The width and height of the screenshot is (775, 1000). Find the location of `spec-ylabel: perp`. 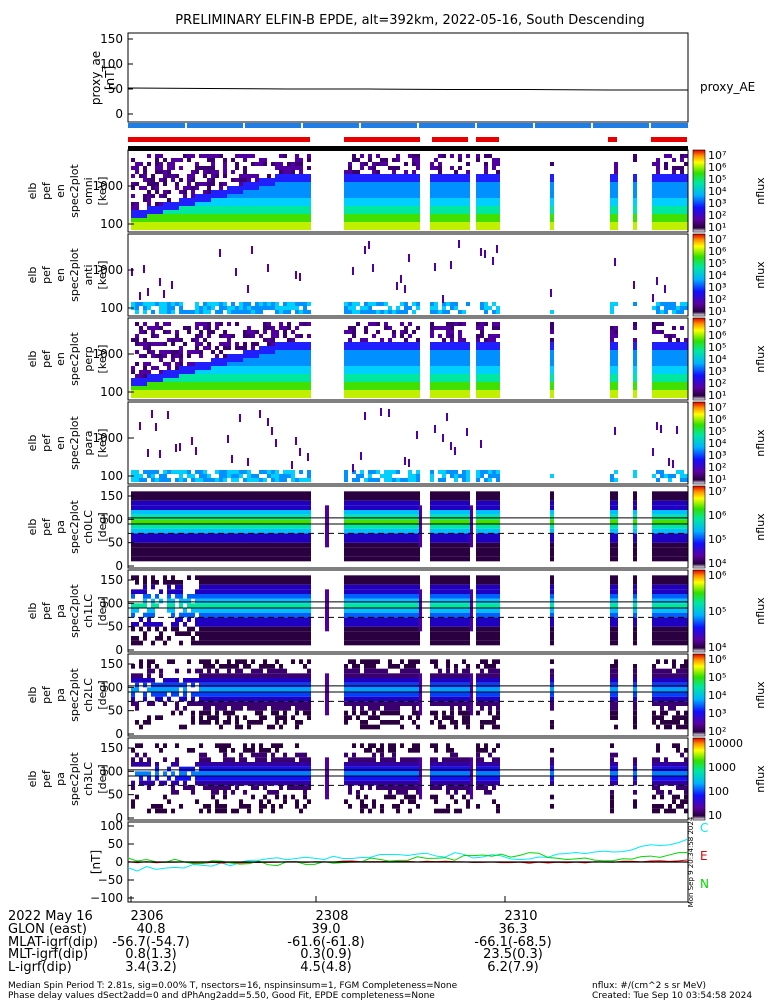

spec-ylabel: perp is located at coordinates (88, 358).